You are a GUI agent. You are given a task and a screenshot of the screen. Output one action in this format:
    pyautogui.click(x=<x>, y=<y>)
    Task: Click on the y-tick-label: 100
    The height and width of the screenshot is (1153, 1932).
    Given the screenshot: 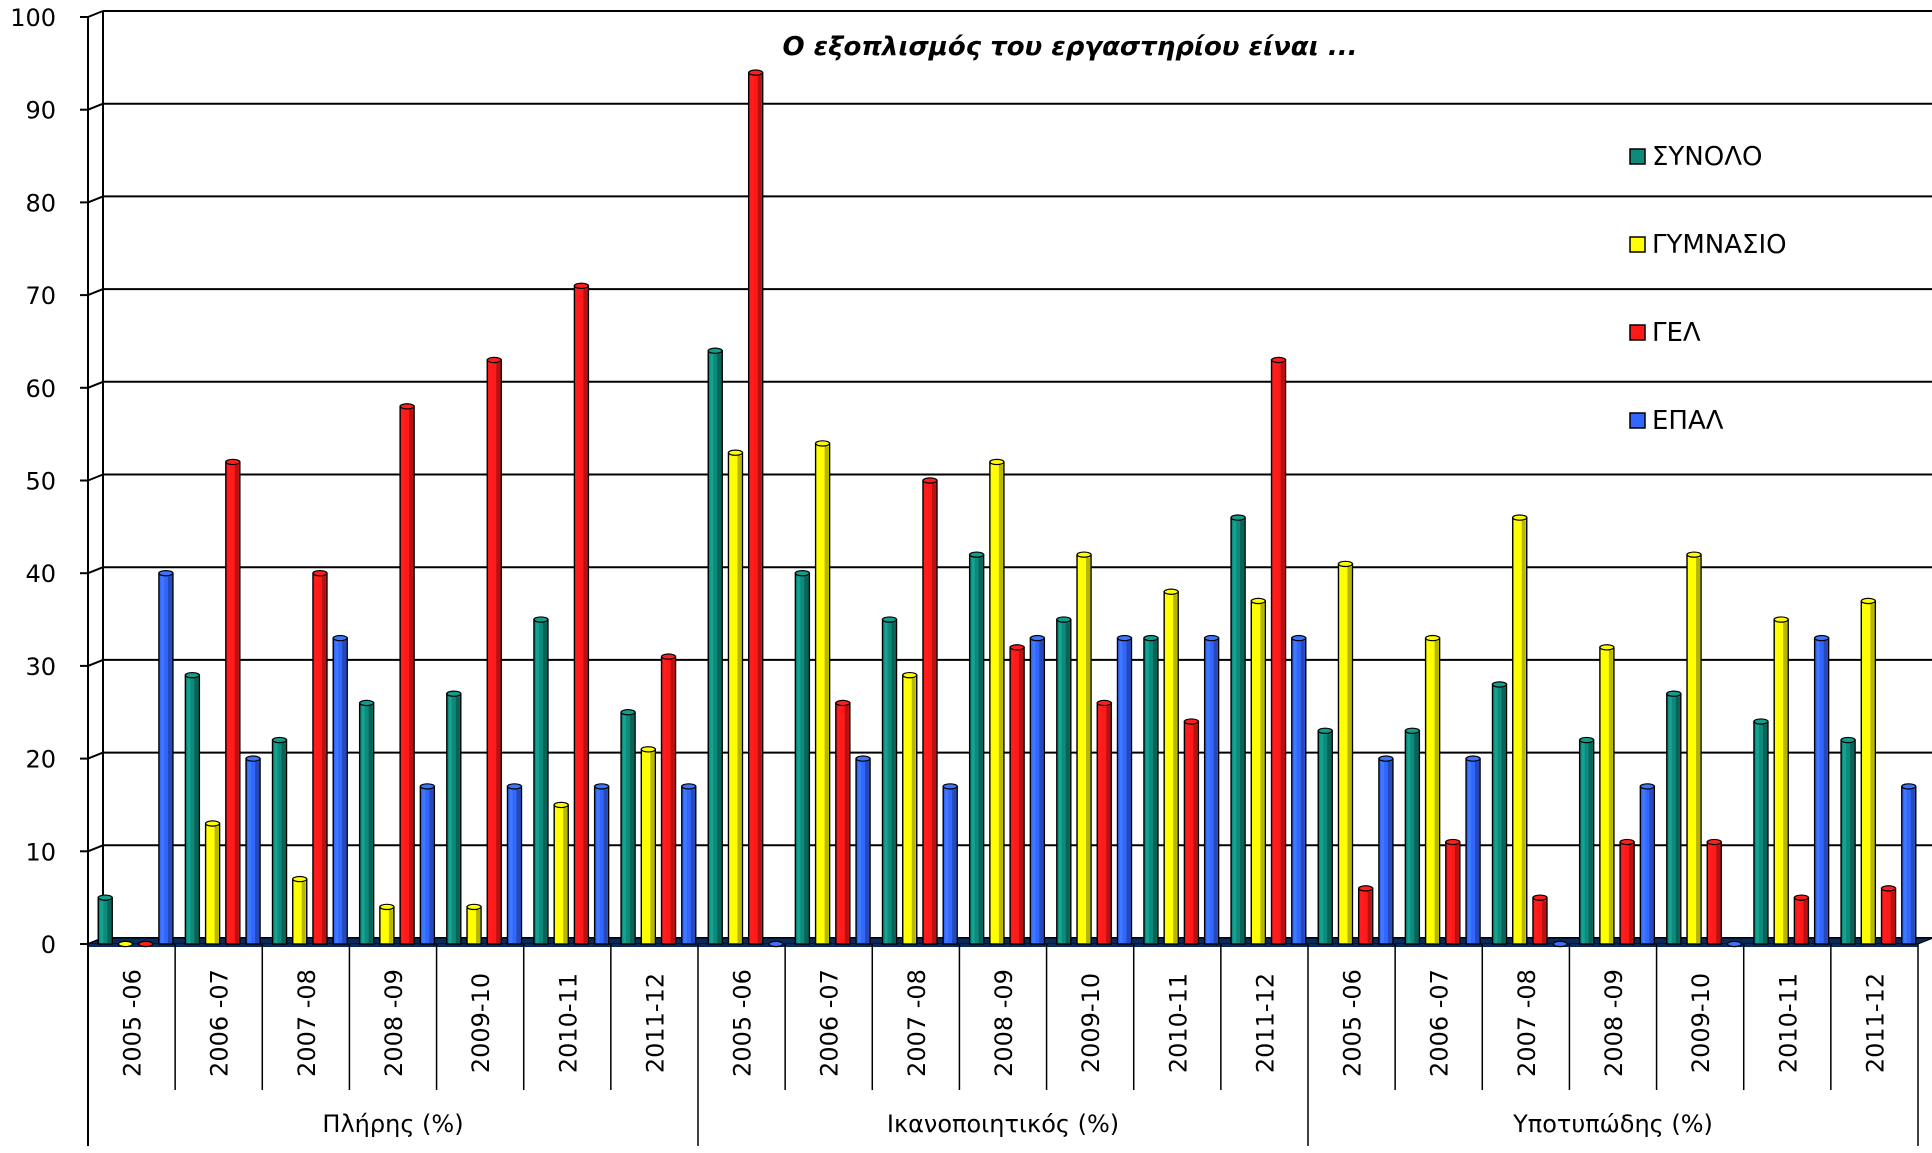 What is the action you would take?
    pyautogui.click(x=33, y=18)
    